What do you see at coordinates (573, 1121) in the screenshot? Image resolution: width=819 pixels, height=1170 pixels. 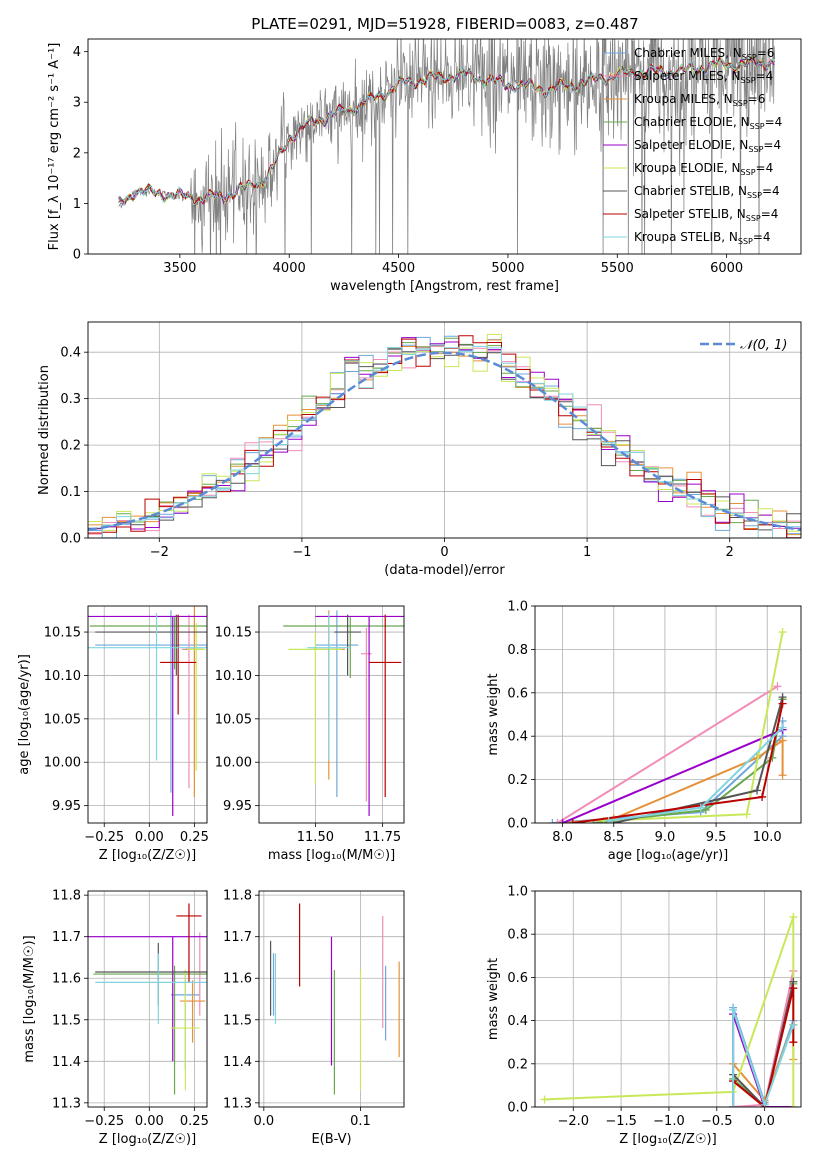 I see `x-tick-label: −2.0` at bounding box center [573, 1121].